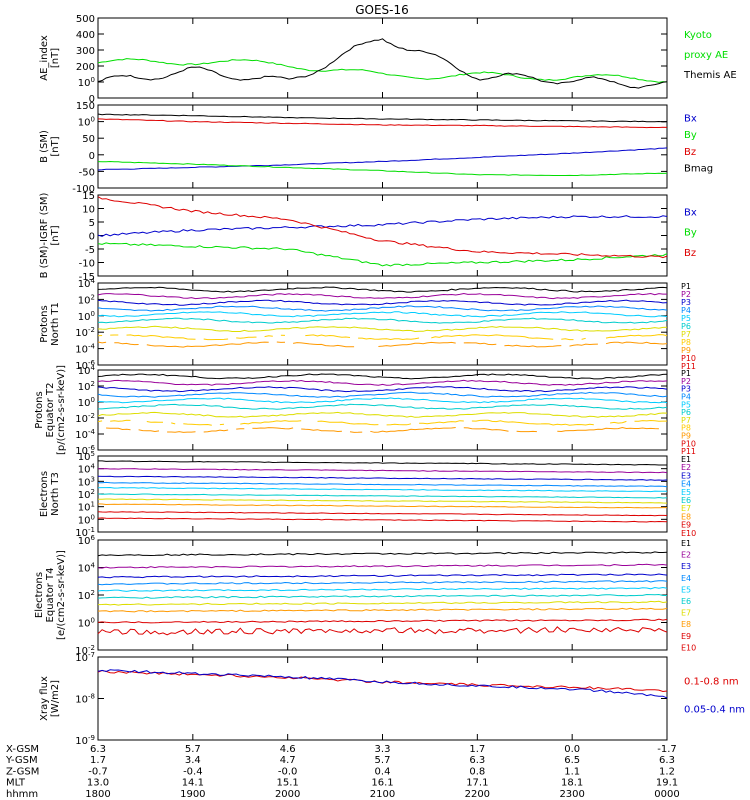  I want to click on panel-bsm: -100 -50 0 50 100 150 B (SM) [nT] Bx By Bz Bmag, so click(376, 148).